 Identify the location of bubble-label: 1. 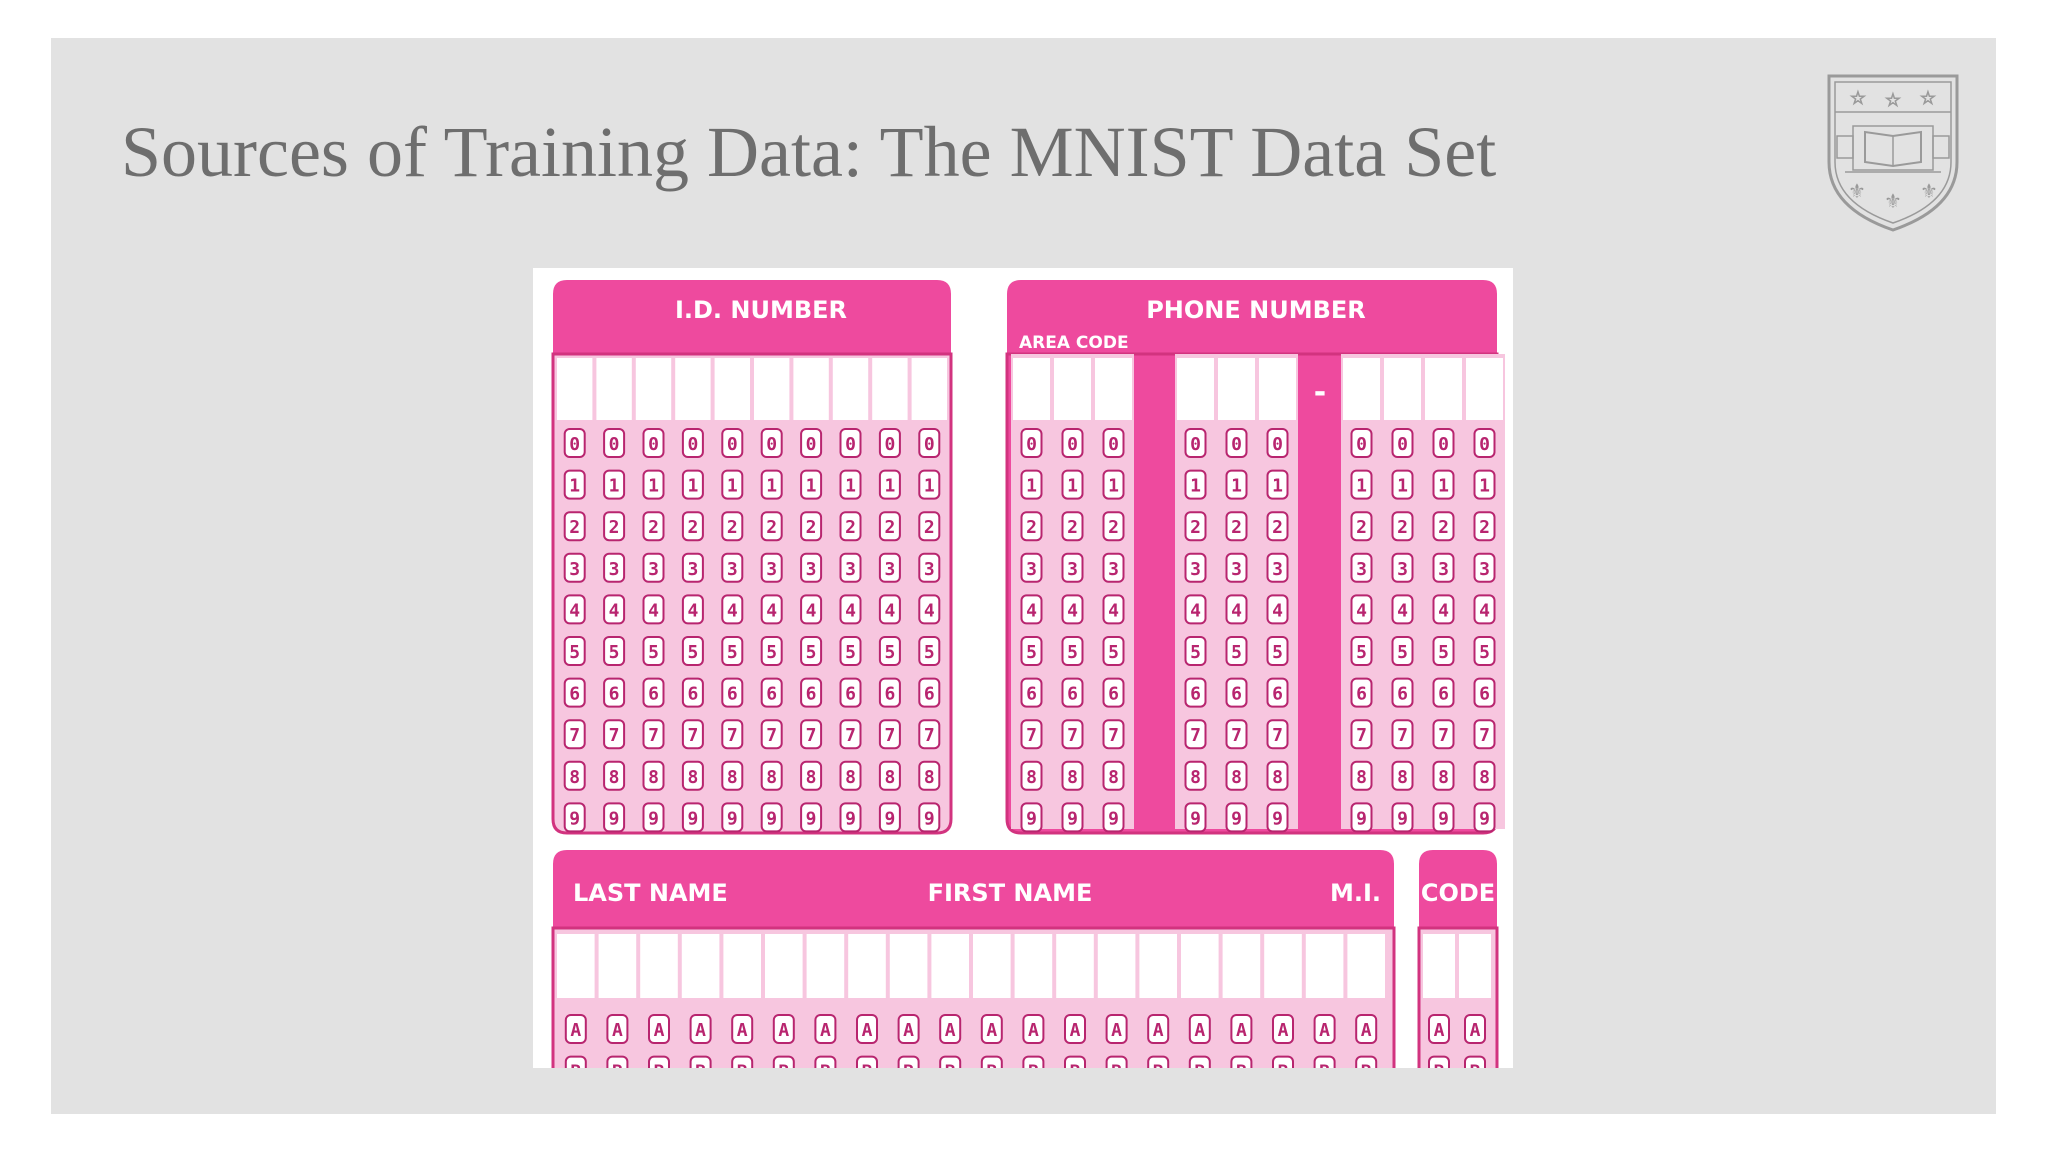
(889, 486).